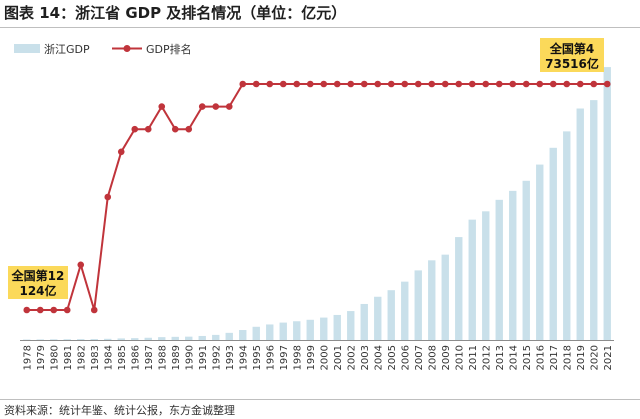  I want to click on x-tick-1979: 1979, so click(41, 357).